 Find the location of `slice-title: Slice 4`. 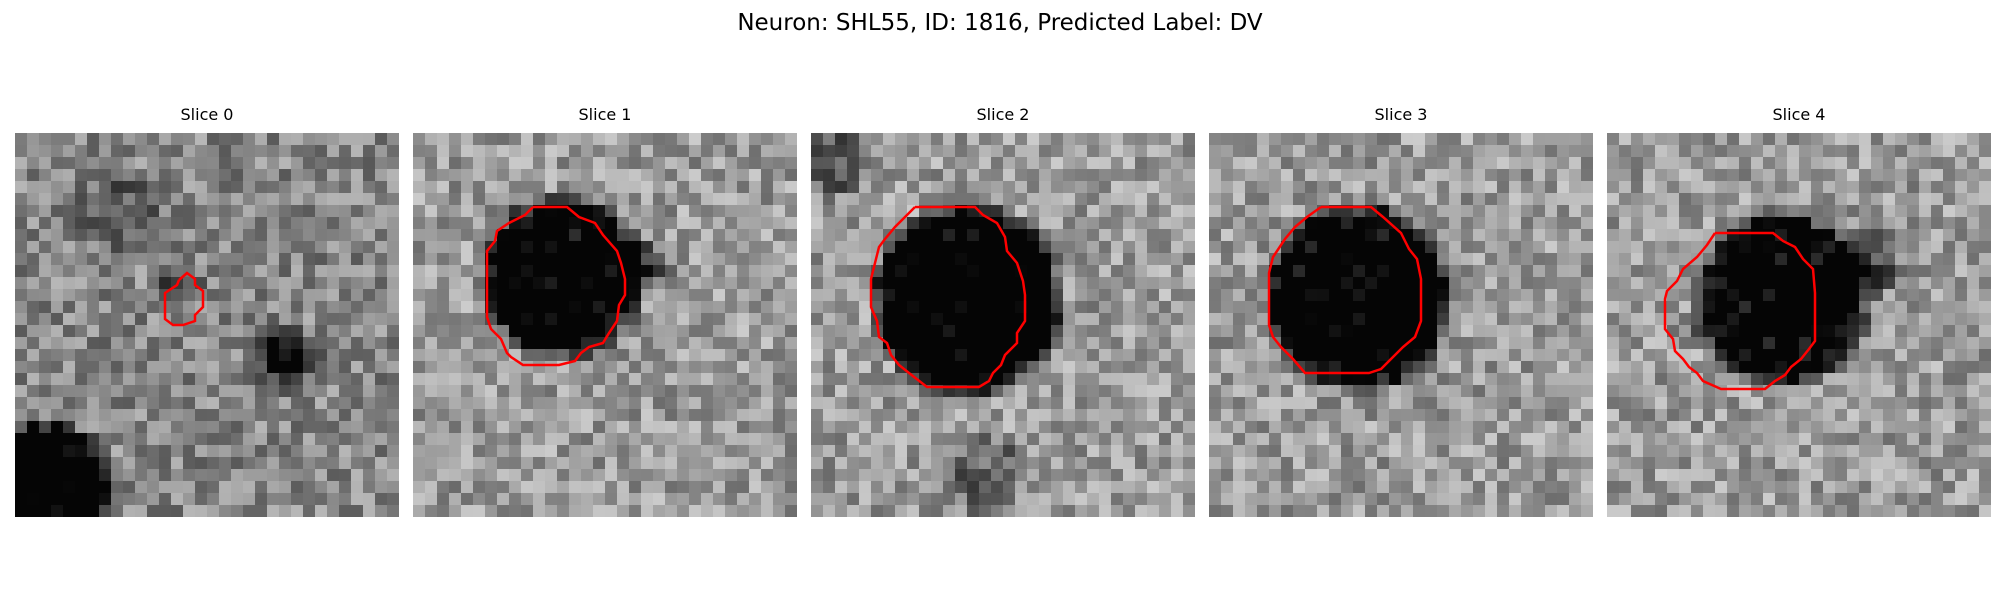

slice-title: Slice 4 is located at coordinates (1799, 114).